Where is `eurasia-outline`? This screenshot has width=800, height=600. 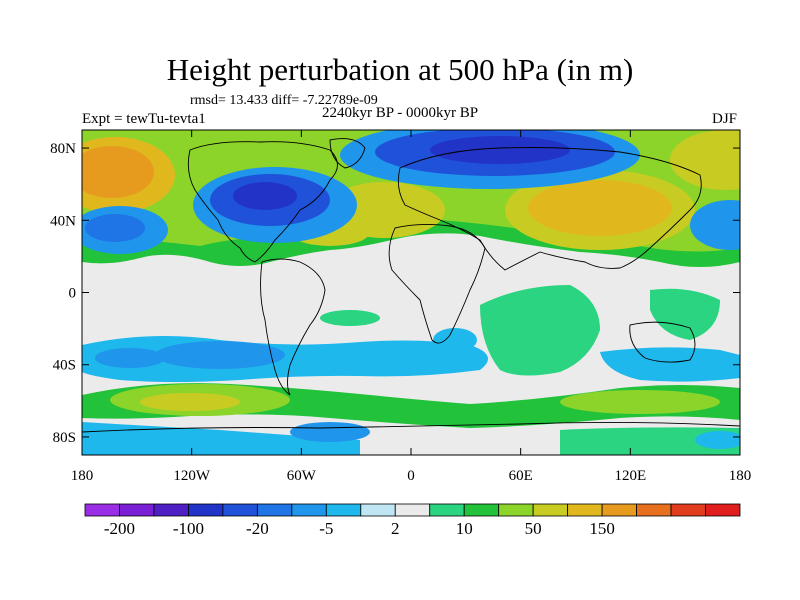 eurasia-outline is located at coordinates (549, 209).